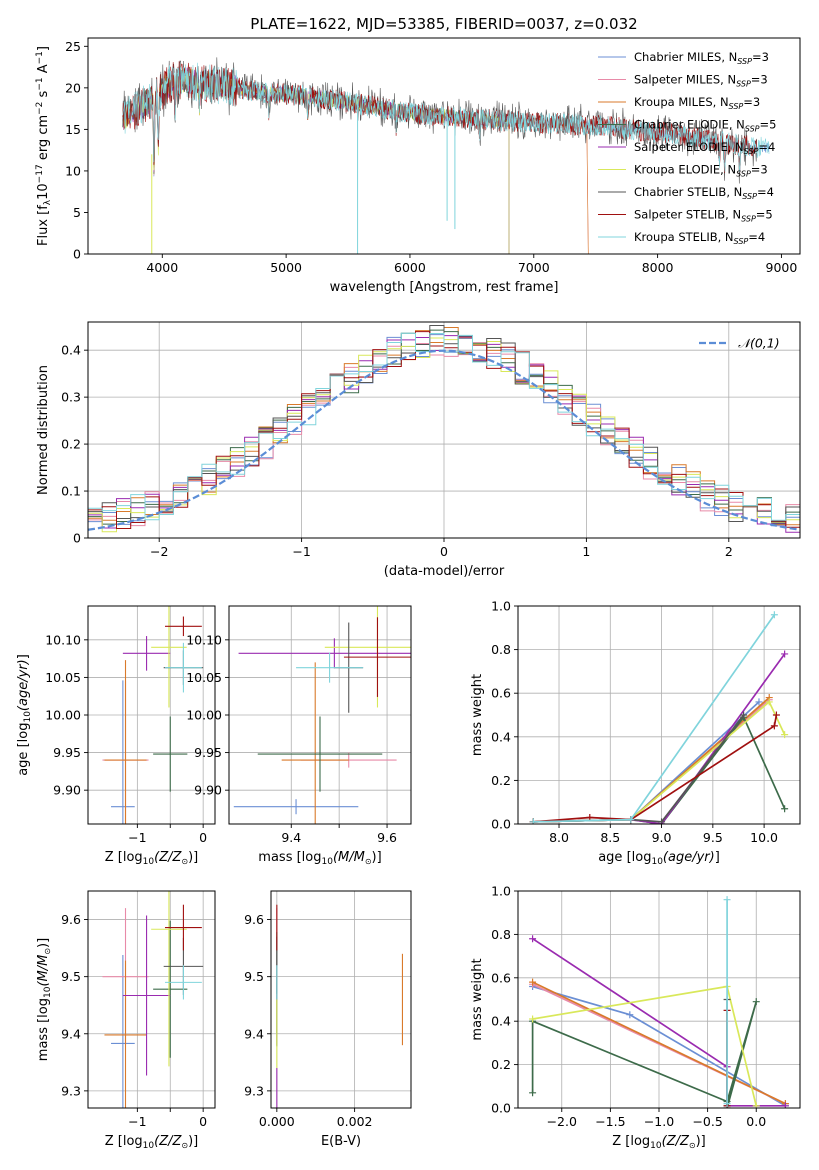 The image size is (819, 1170). What do you see at coordinates (631, 820) in the screenshot?
I see `weight_vs_age-marker-kroupa_stelib` at bounding box center [631, 820].